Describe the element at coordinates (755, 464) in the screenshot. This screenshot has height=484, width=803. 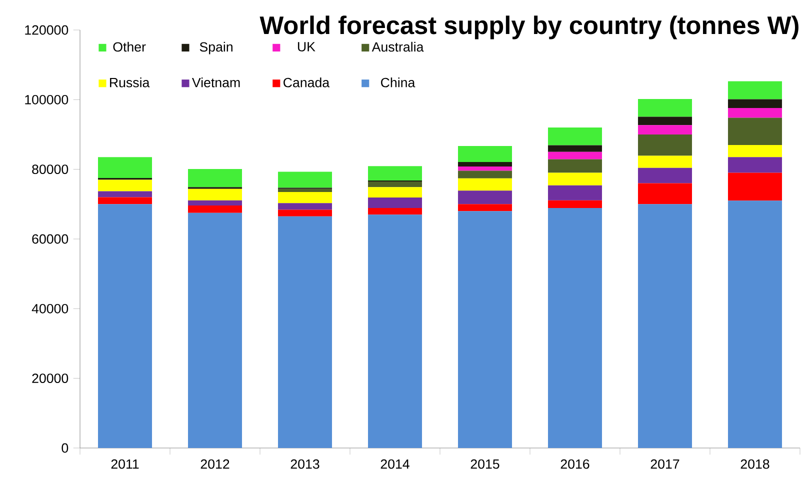
I see `x-tick-label: 2018` at that location.